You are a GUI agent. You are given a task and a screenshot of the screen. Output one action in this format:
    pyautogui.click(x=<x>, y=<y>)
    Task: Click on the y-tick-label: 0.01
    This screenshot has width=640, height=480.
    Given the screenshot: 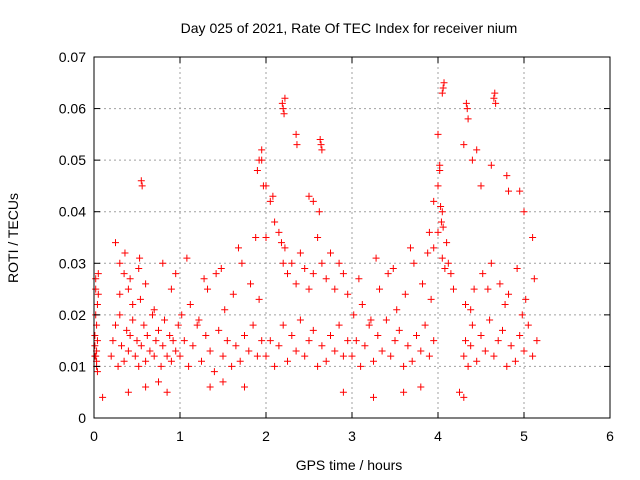 What is the action you would take?
    pyautogui.click(x=72, y=366)
    